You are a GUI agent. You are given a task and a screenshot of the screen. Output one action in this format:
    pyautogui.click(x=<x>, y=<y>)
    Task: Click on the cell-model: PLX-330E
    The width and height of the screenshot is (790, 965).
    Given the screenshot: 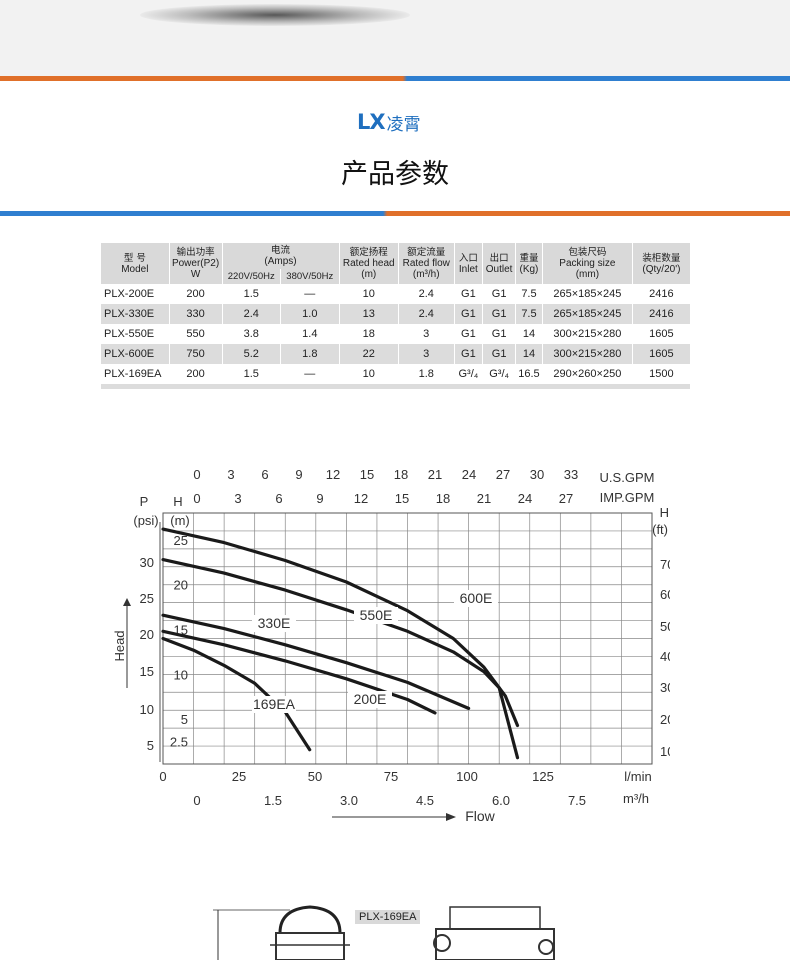 What is the action you would take?
    pyautogui.click(x=135, y=314)
    